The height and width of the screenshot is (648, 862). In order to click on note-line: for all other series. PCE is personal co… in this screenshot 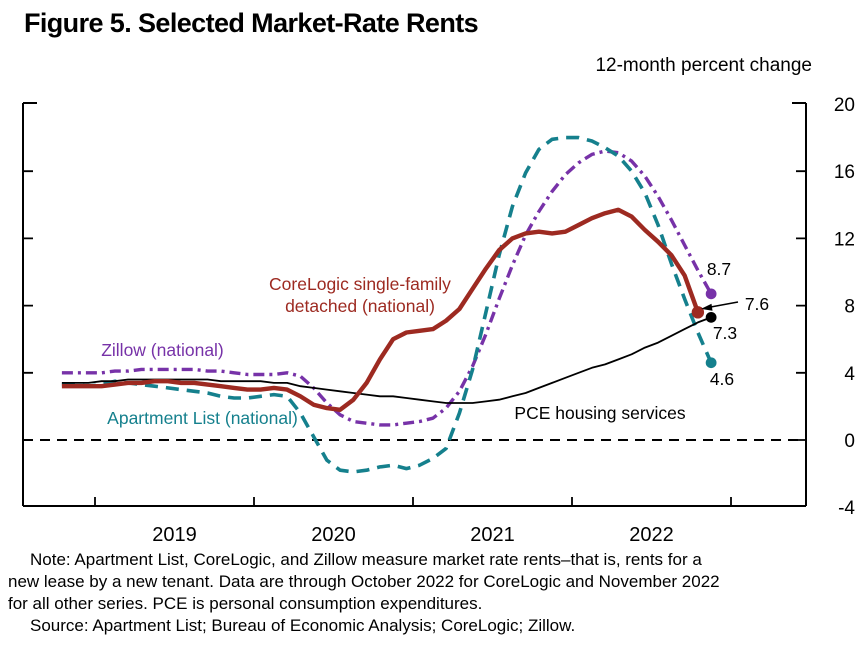, I will do `click(245, 603)`.